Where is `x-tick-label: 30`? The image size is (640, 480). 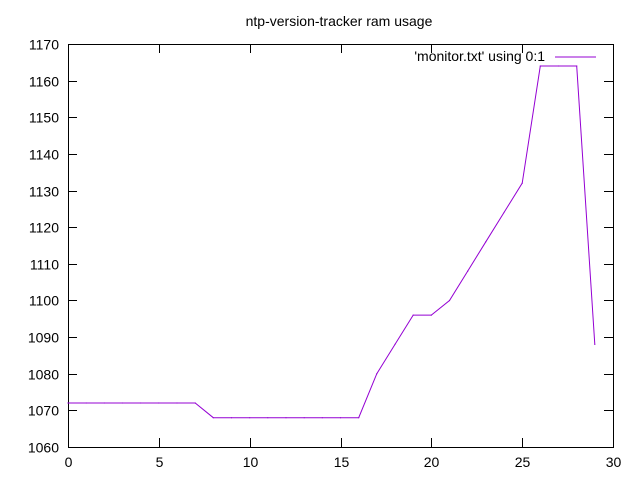
x-tick-label: 30 is located at coordinates (614, 462).